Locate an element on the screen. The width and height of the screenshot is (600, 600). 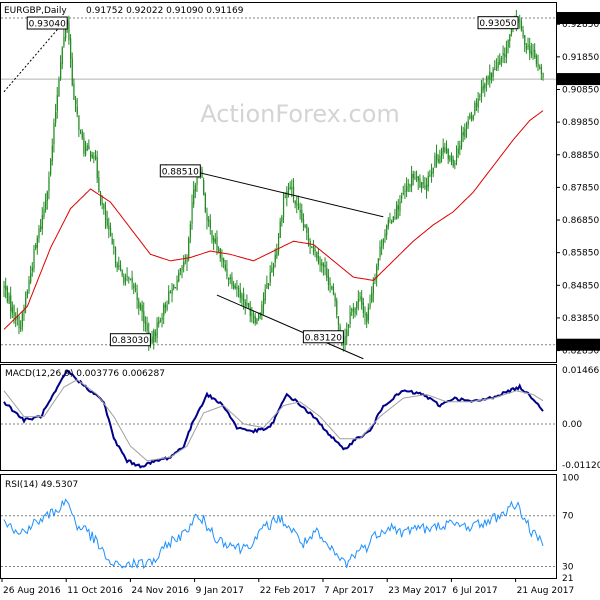
macd-title: MACD(12,26,9) 0.003776 0.006287 is located at coordinates (85, 374).